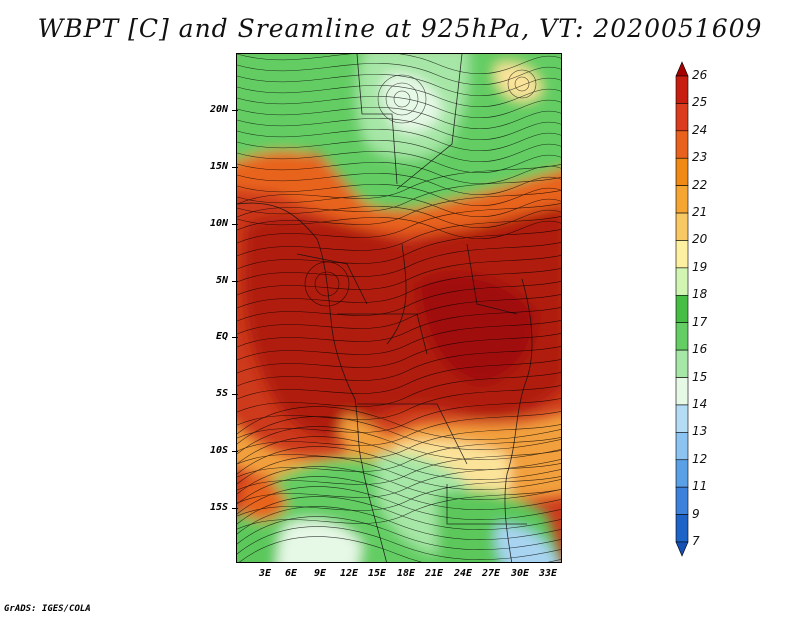  I want to click on colorbar-label: 12, so click(700, 458).